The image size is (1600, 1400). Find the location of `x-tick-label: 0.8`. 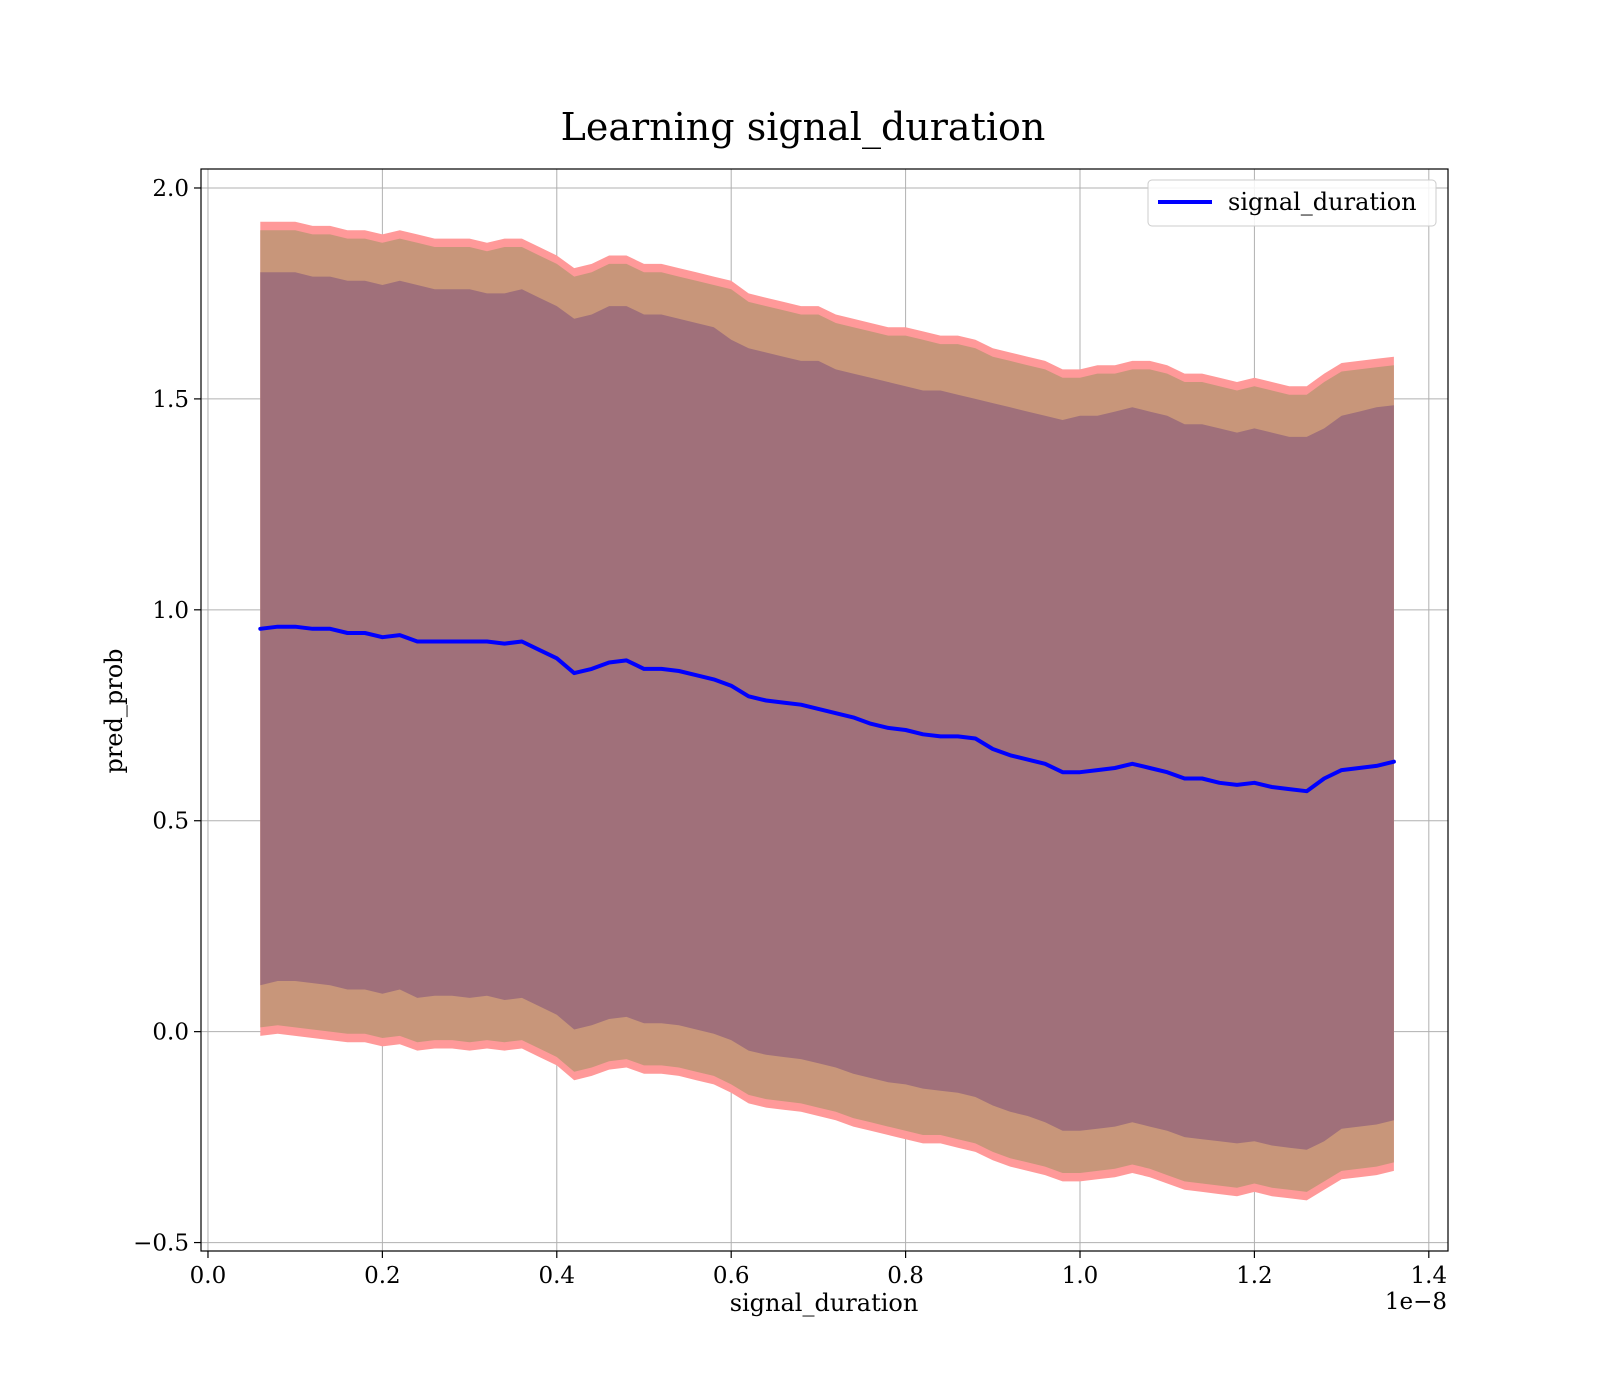

x-tick-label: 0.8 is located at coordinates (905, 1276).